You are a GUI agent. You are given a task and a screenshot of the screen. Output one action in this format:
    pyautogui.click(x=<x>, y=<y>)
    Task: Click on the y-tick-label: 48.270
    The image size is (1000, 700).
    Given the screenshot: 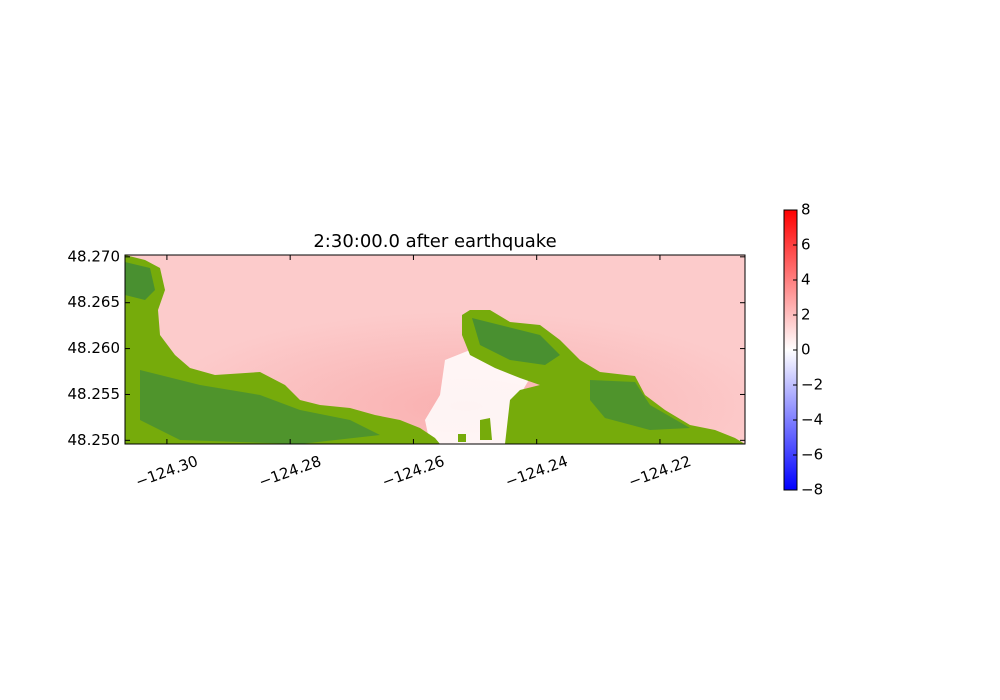 What is the action you would take?
    pyautogui.click(x=94, y=256)
    